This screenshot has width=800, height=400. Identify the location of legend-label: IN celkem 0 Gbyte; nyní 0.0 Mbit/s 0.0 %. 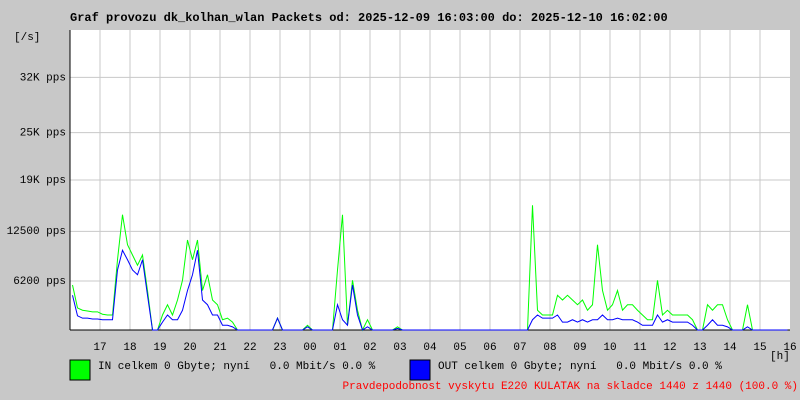
(237, 367).